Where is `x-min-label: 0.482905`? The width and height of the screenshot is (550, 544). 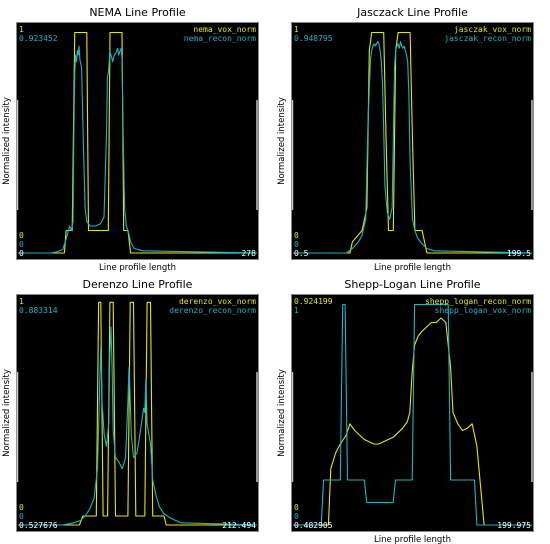
x-min-label: 0.482905 is located at coordinates (313, 525).